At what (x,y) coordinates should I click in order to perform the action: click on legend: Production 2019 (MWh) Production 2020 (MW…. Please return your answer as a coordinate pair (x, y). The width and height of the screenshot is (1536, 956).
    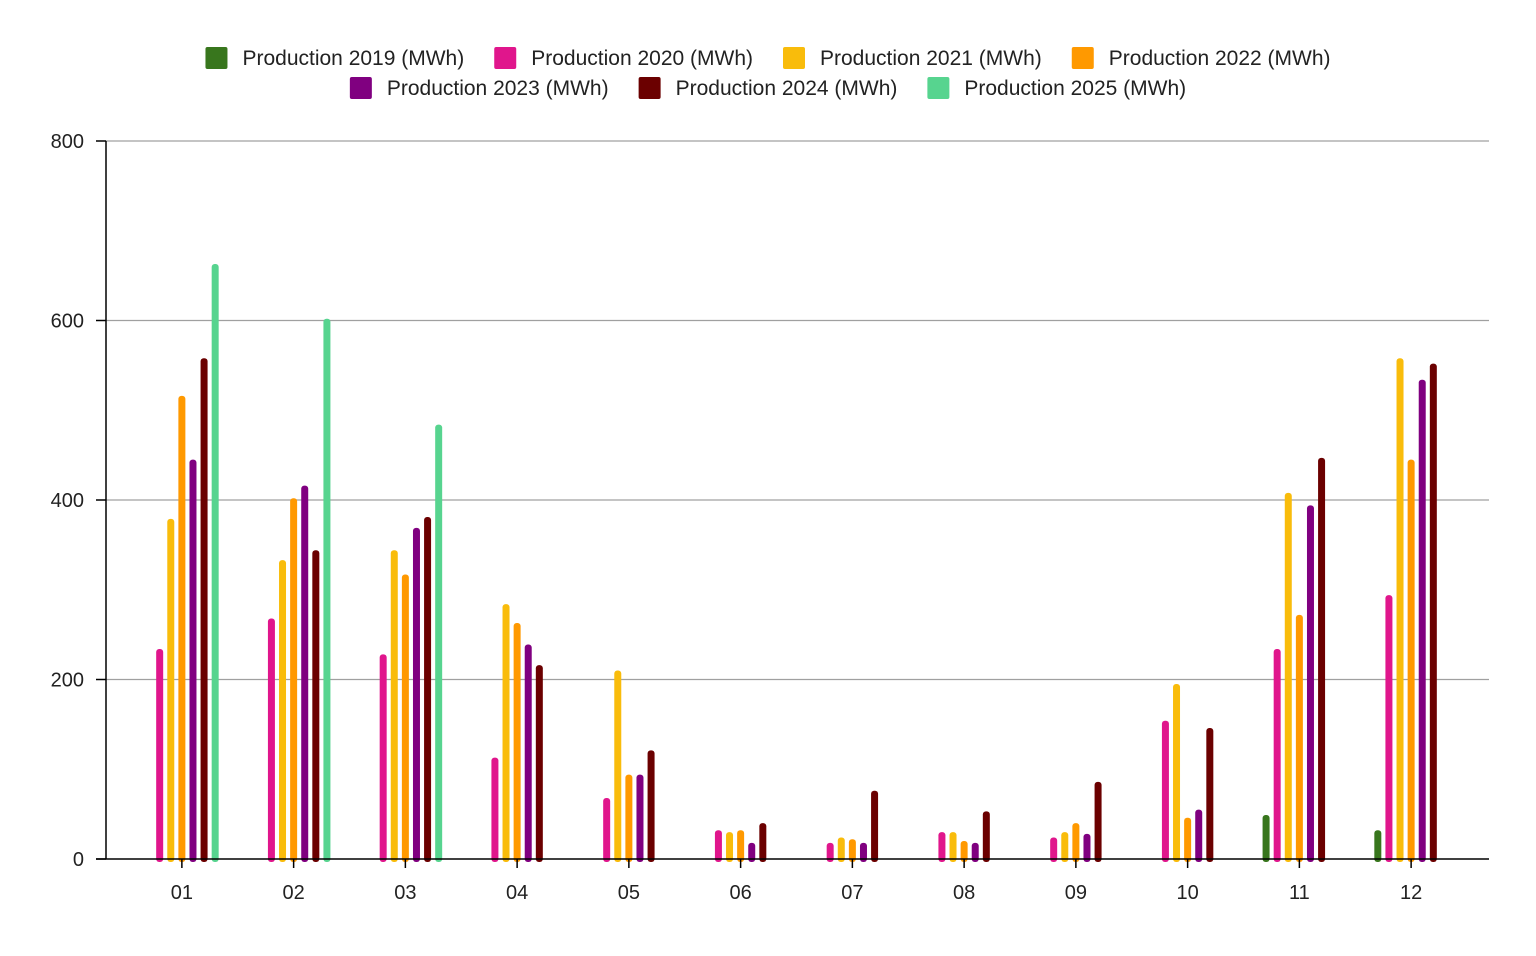
    Looking at the image, I should click on (768, 73).